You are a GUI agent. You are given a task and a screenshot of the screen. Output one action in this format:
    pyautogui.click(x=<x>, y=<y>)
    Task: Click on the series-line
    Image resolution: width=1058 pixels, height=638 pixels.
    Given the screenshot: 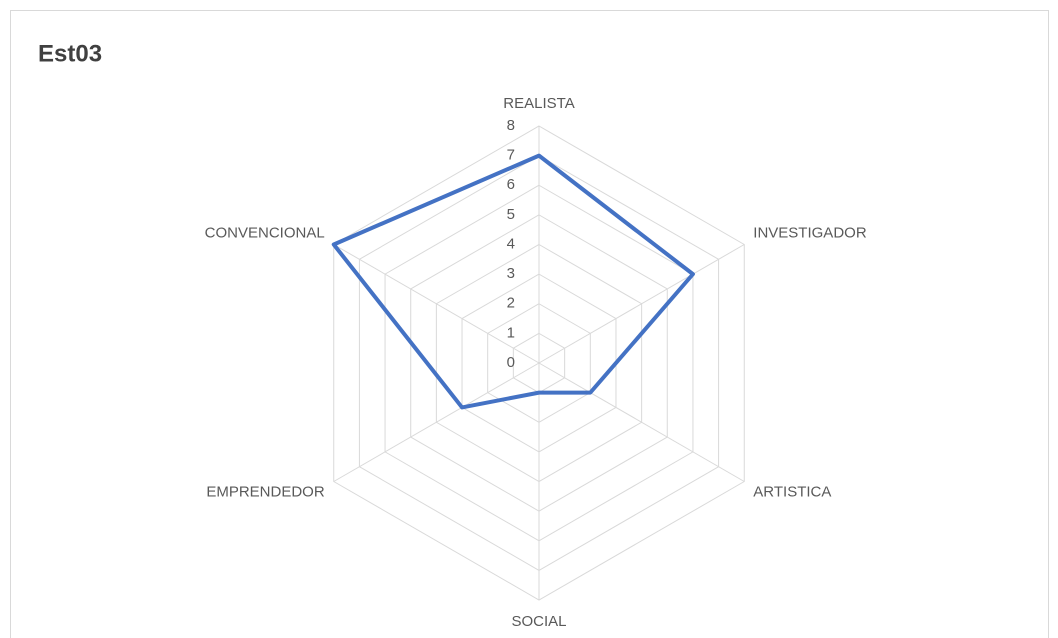 What is the action you would take?
    pyautogui.click(x=513, y=281)
    